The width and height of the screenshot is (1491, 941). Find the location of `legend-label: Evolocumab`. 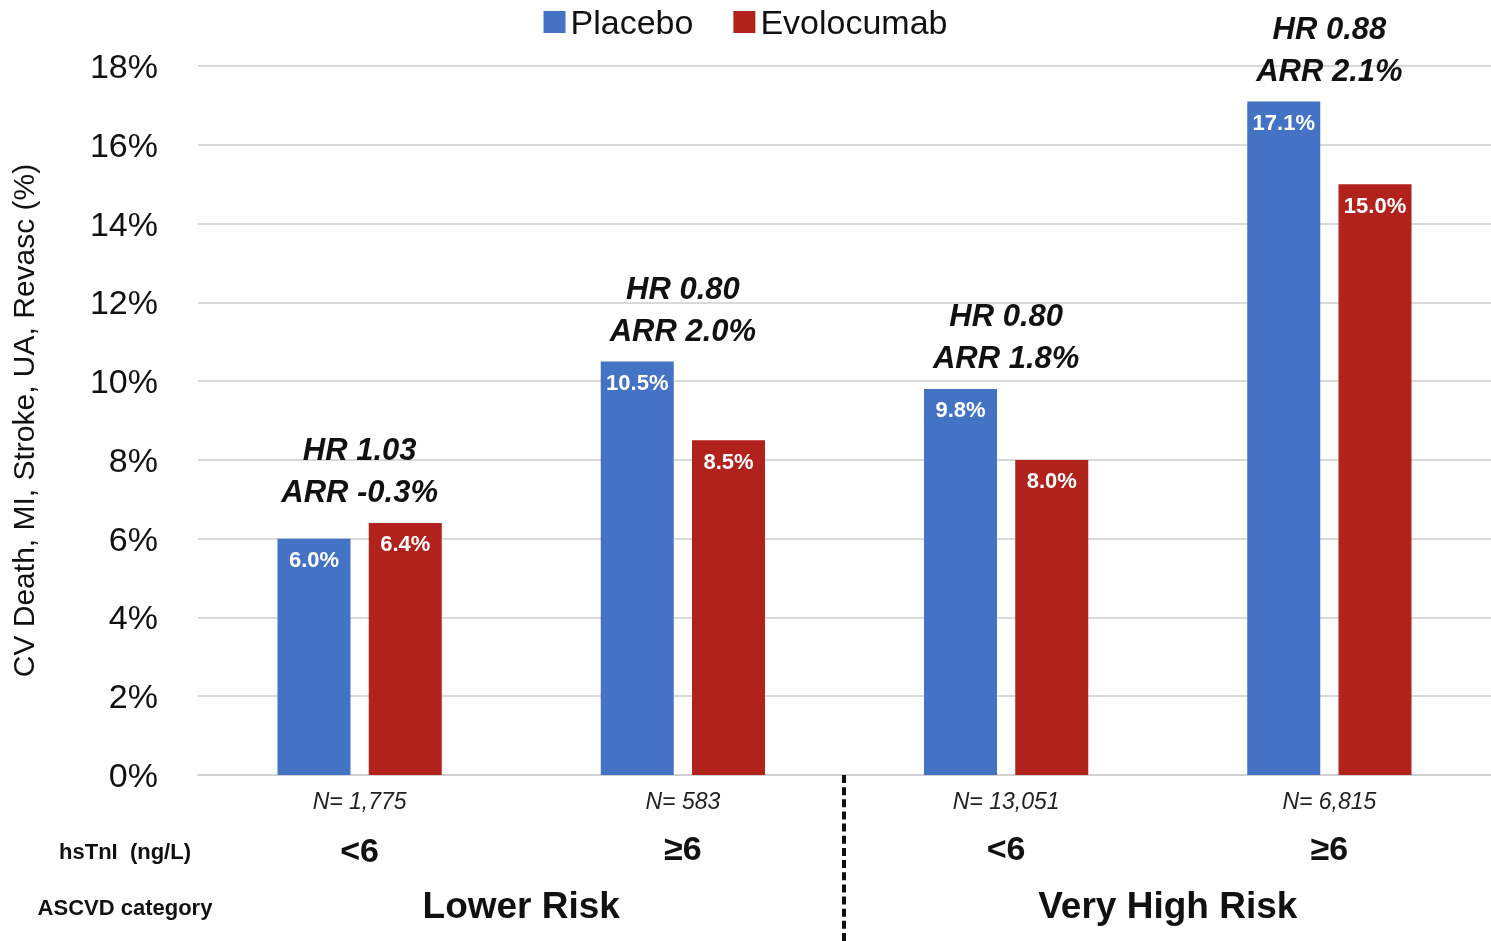

legend-label: Evolocumab is located at coordinates (854, 22).